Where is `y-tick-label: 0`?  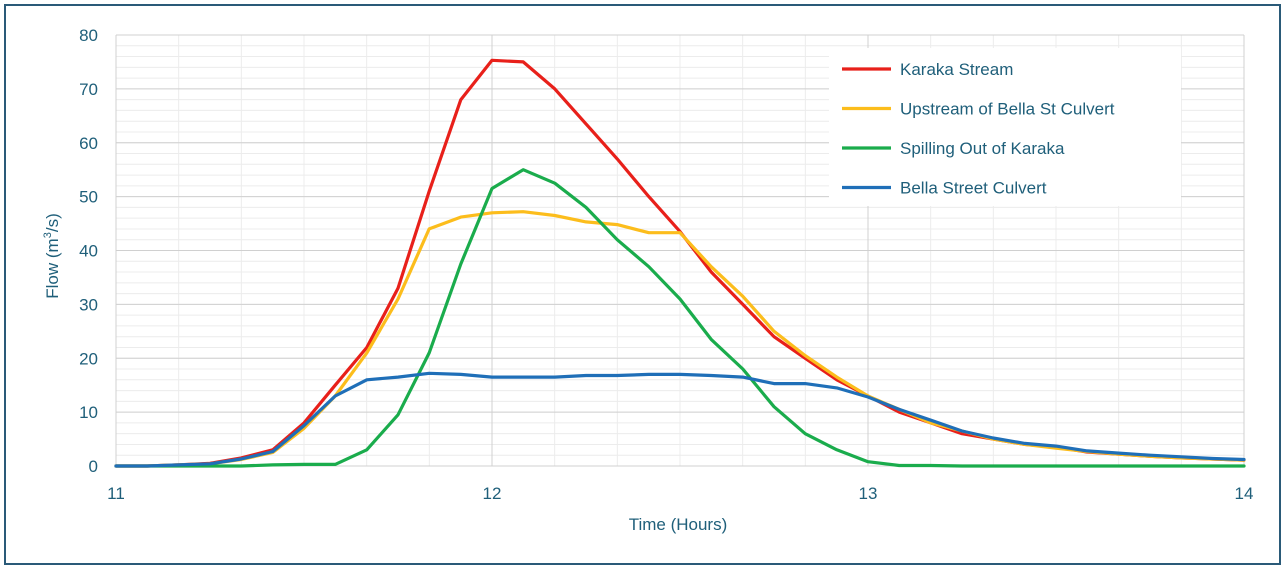 y-tick-label: 0 is located at coordinates (93, 466).